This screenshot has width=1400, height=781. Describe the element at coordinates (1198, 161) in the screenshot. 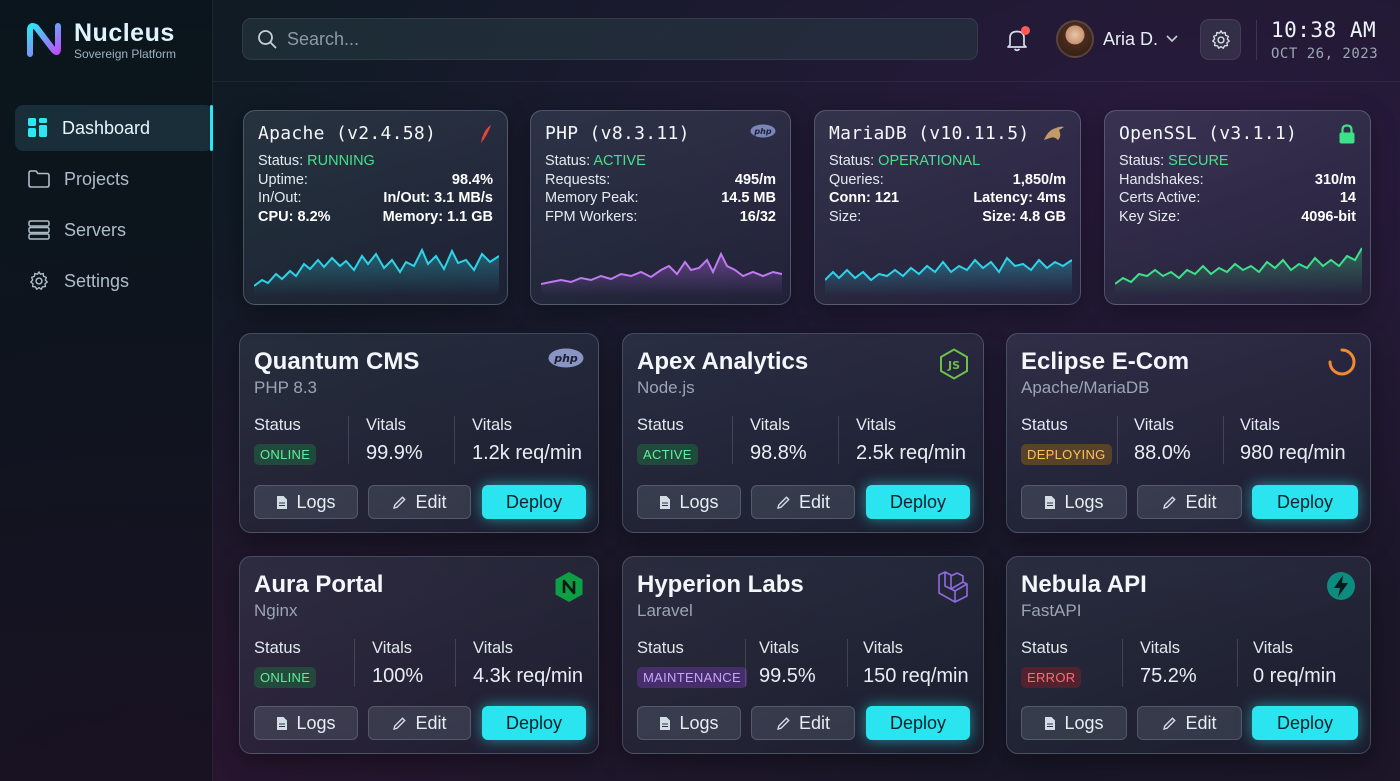

I see `service-status: SECURE` at that location.